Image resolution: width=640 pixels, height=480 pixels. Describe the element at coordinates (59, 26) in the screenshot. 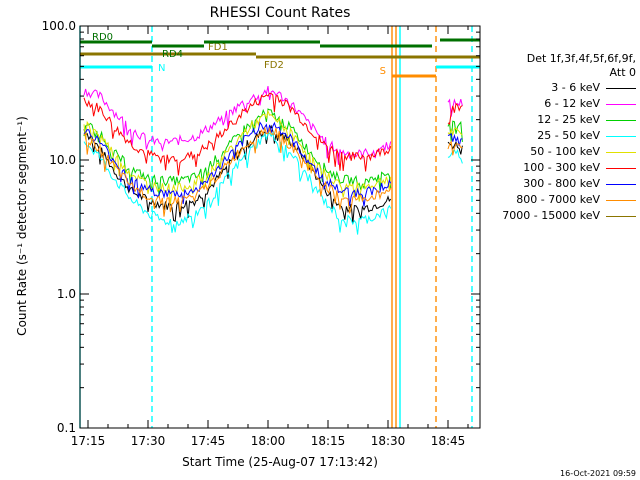

I see `y-tick-label-3: 100.0` at that location.